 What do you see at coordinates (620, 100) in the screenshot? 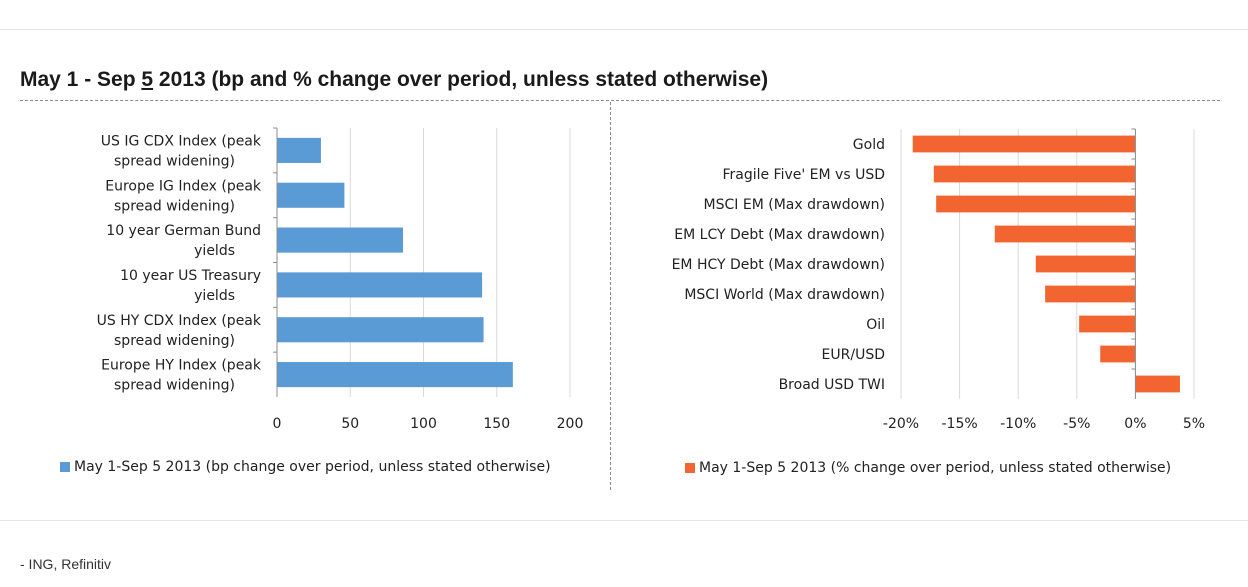
I see `title-rule` at bounding box center [620, 100].